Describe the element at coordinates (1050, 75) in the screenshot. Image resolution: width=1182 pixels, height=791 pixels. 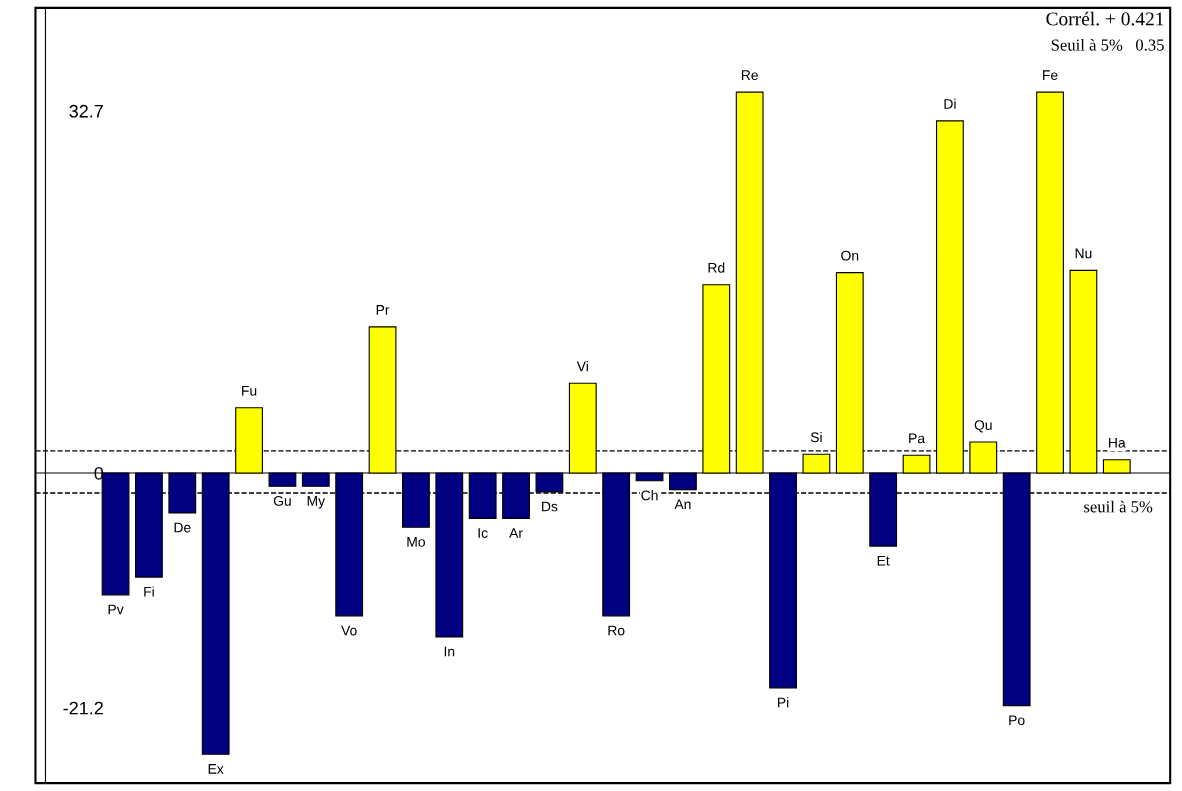
I see `x-tick-label: Fe` at that location.